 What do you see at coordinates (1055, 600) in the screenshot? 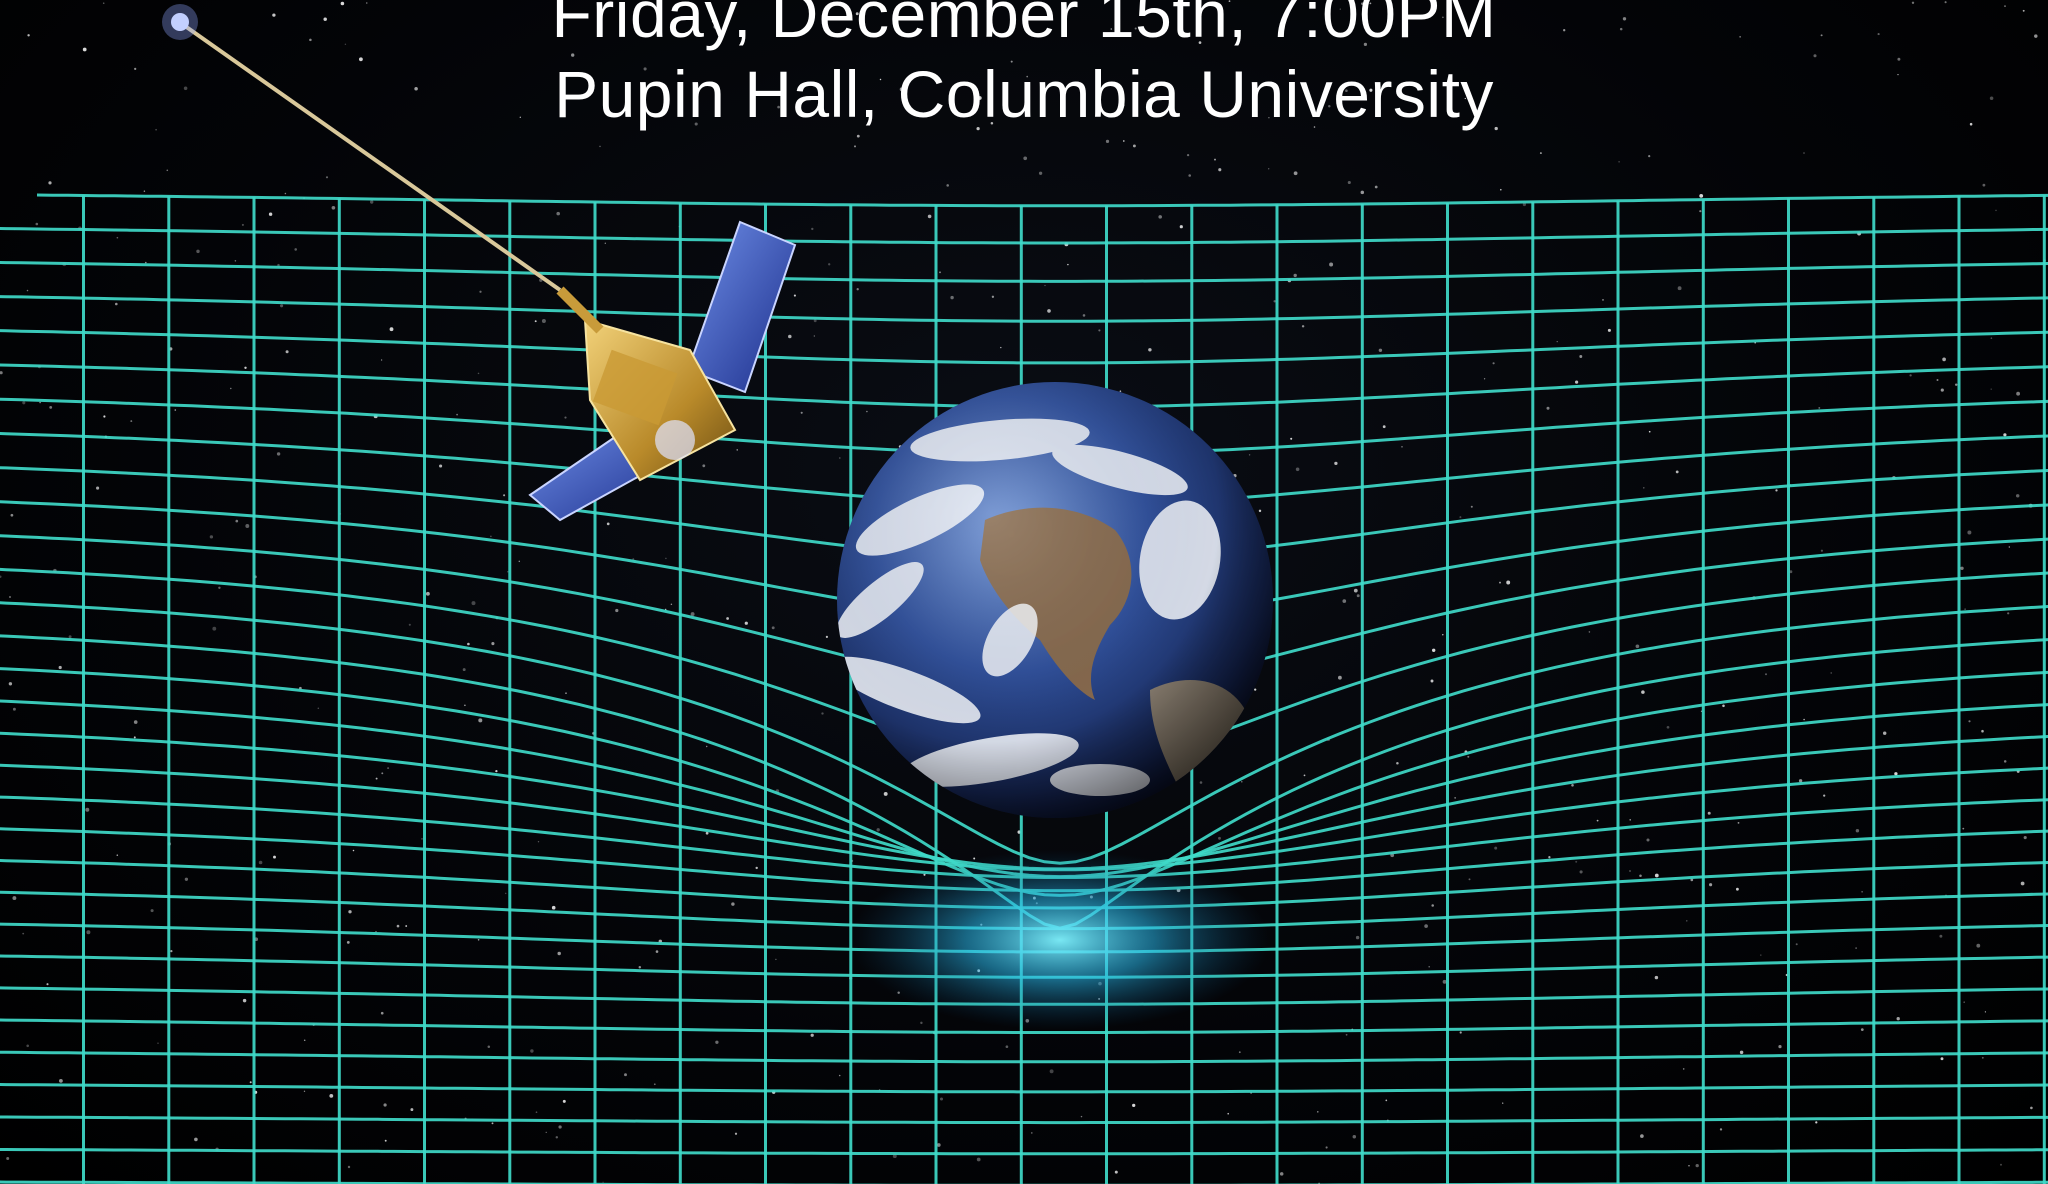
I see `earth-icon` at bounding box center [1055, 600].